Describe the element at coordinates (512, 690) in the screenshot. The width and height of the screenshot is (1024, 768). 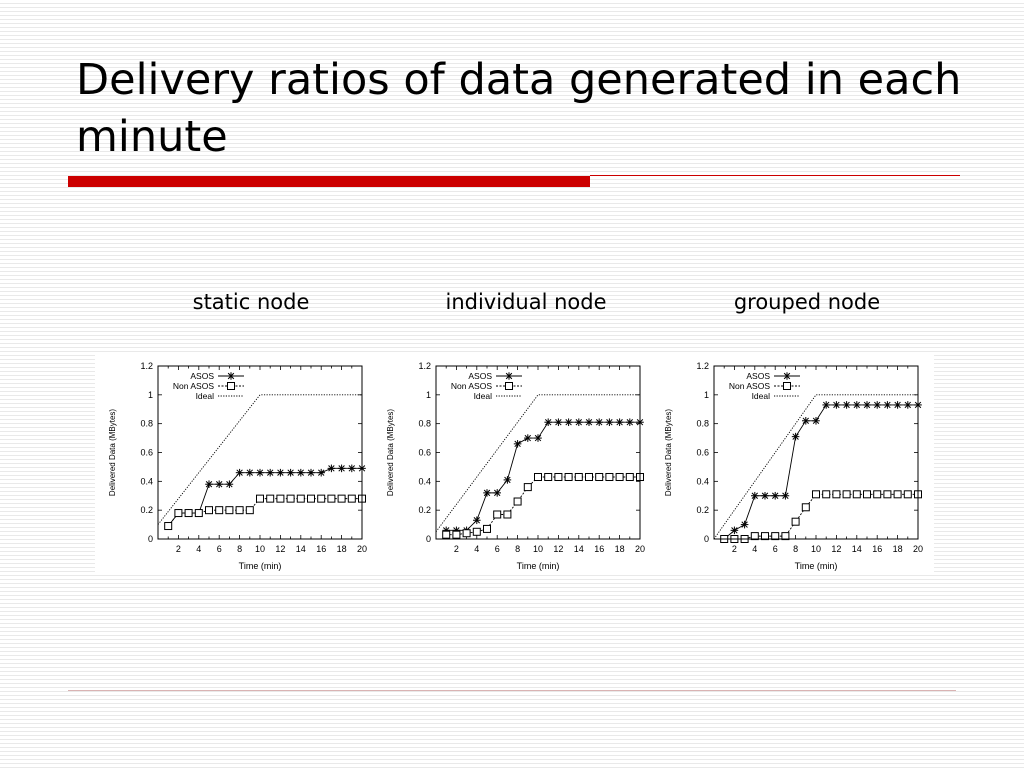
I see `footer-rule` at that location.